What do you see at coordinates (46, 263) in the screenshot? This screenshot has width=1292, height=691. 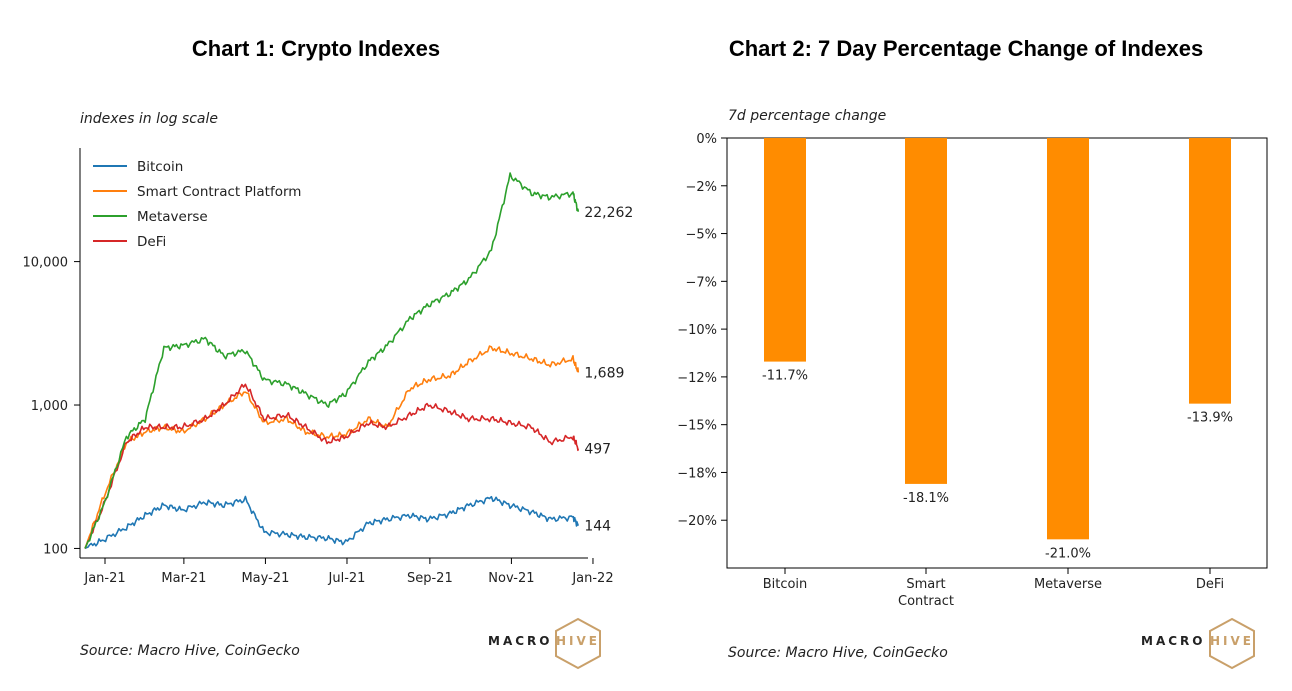 I see `y-tick-label: 10,000` at bounding box center [46, 263].